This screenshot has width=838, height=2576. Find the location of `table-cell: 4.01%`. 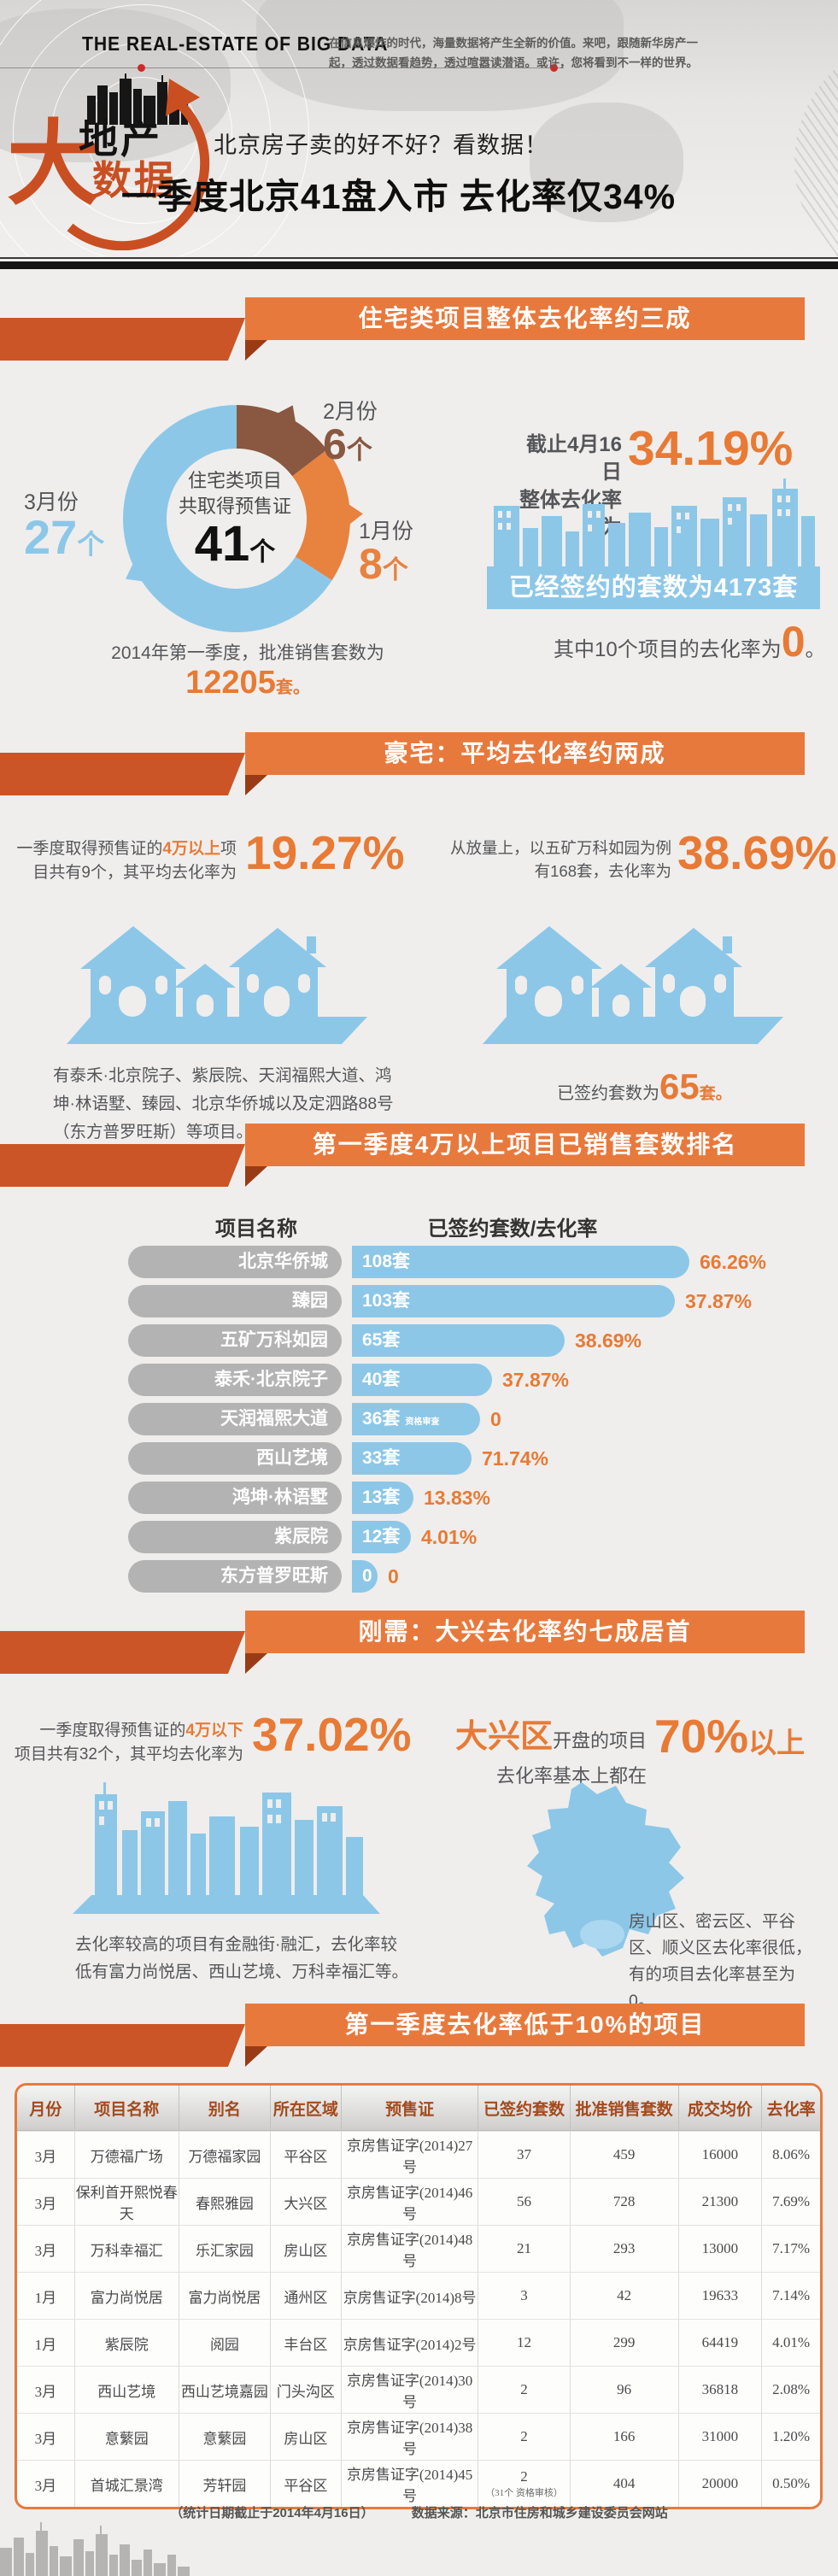

table-cell: 4.01% is located at coordinates (791, 2342).